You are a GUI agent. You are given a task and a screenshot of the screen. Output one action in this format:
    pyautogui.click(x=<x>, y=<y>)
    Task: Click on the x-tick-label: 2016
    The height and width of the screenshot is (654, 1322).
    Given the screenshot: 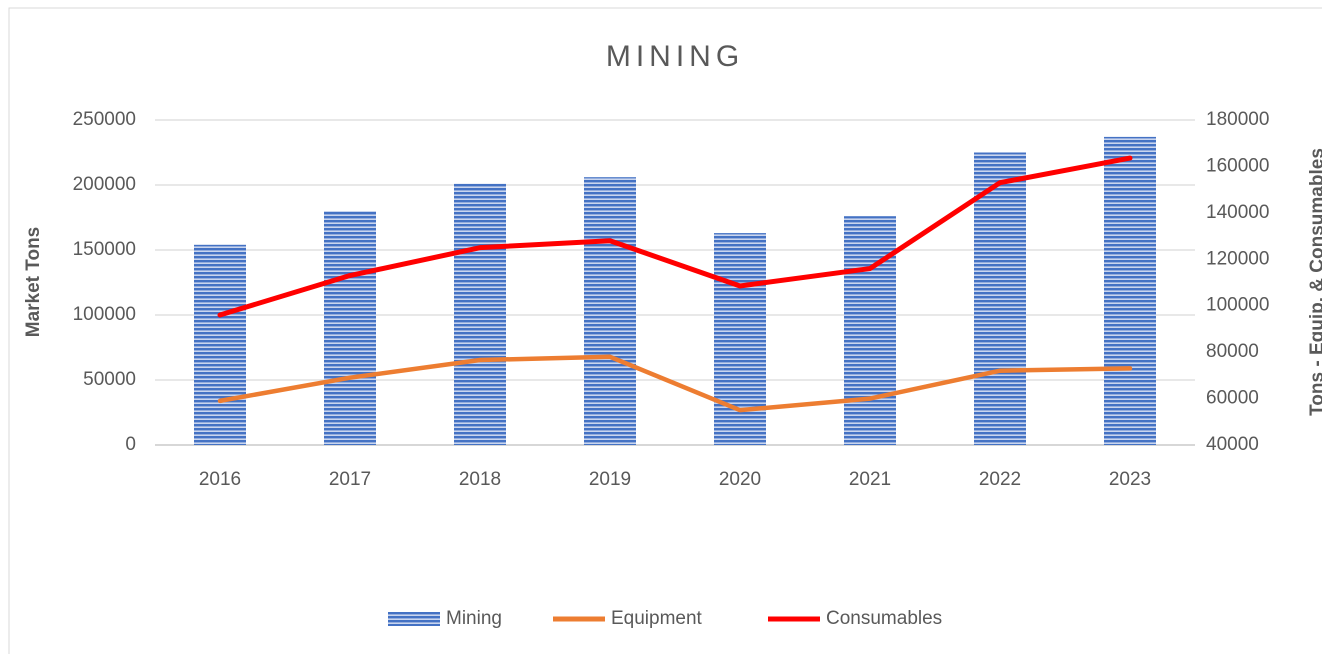 What is the action you would take?
    pyautogui.click(x=220, y=479)
    